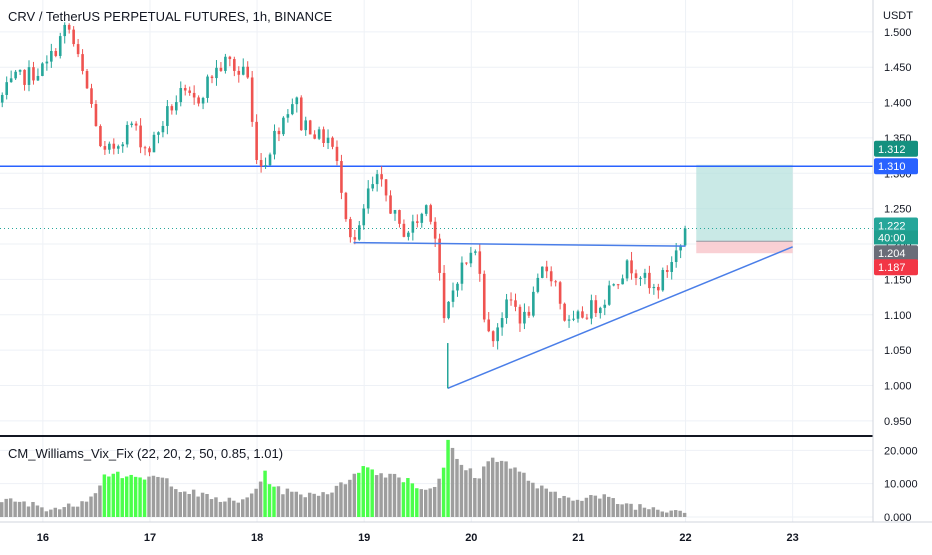 This screenshot has height=555, width=932. What do you see at coordinates (901, 485) in the screenshot?
I see `indicator-tick-label: 10.000` at bounding box center [901, 485].